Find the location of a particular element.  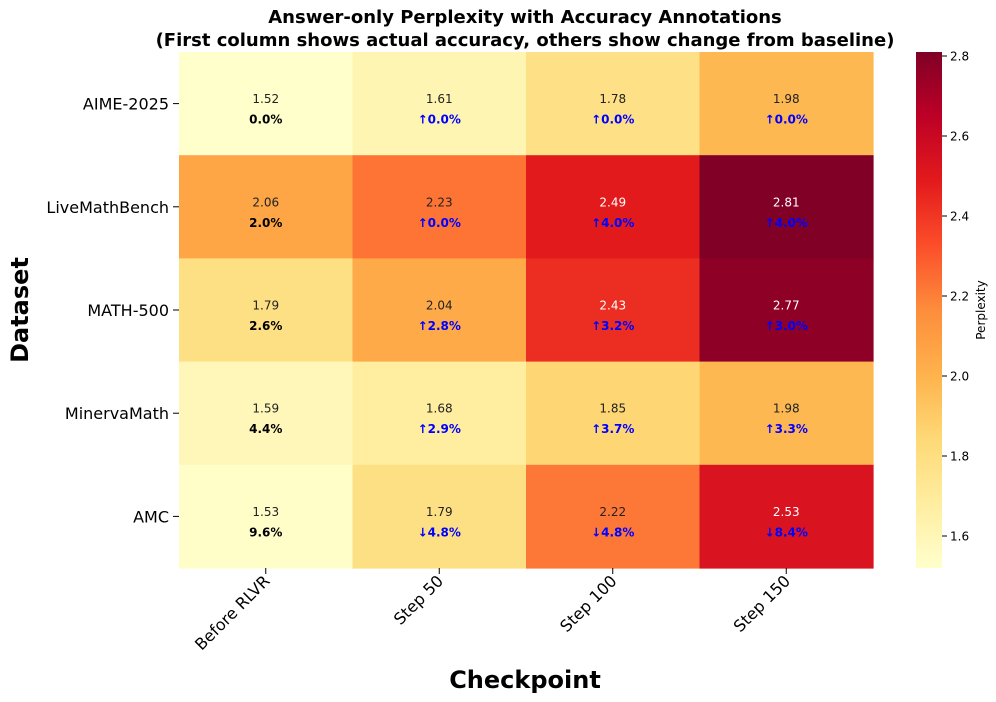

cell-value-label: 1.85 is located at coordinates (612, 409).